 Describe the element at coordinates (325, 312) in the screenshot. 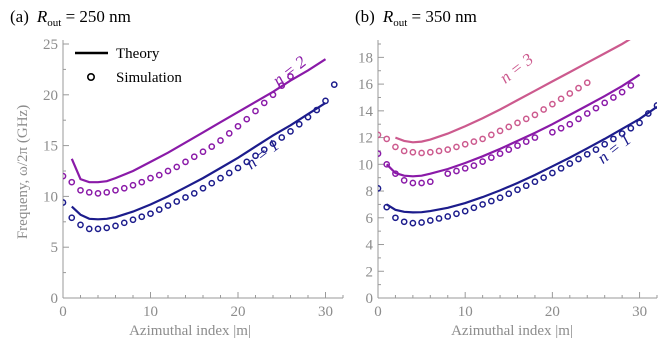

I see `panel-a-x-tick-label: 30` at that location.